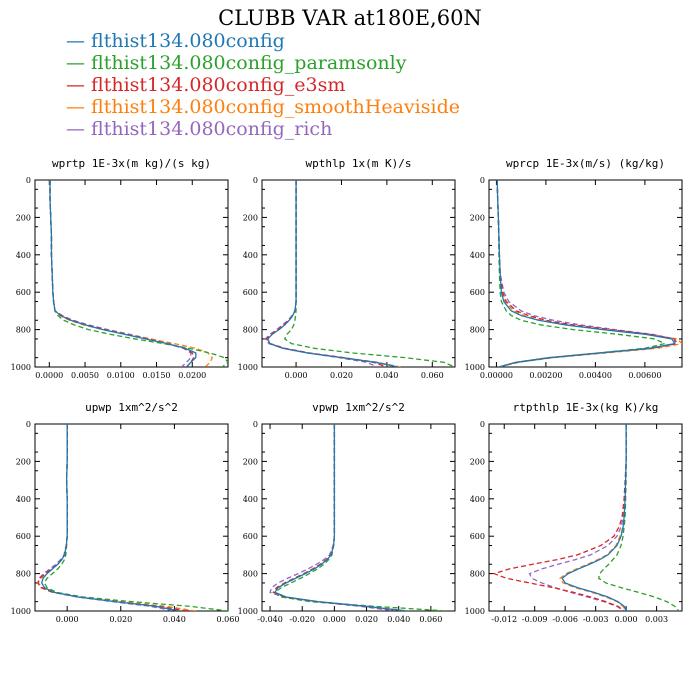 This screenshot has height=700, width=700. Describe the element at coordinates (188, 41) in the screenshot. I see `legend-label: flthist134.080config` at that location.